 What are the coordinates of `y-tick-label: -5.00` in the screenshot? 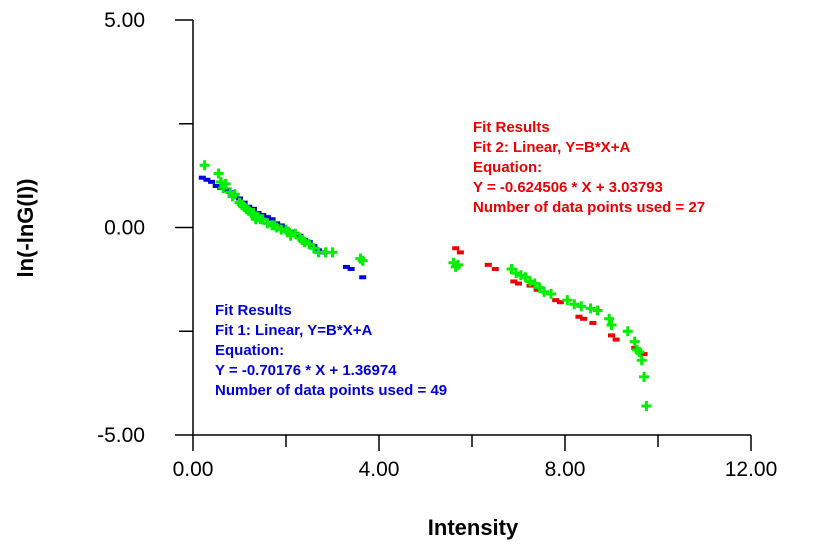 It's located at (121, 435).